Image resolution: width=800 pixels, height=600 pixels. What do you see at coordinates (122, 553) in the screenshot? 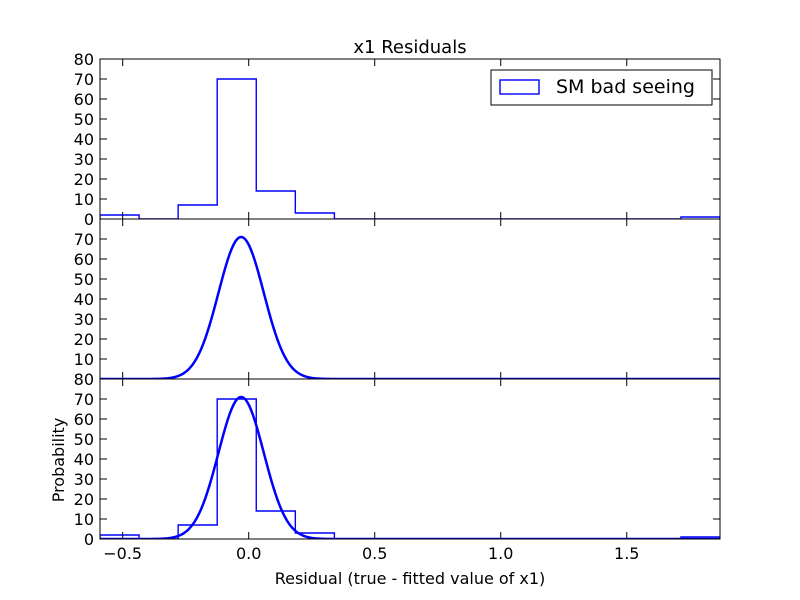
I see `x-tick-label: −0.5` at bounding box center [122, 553].